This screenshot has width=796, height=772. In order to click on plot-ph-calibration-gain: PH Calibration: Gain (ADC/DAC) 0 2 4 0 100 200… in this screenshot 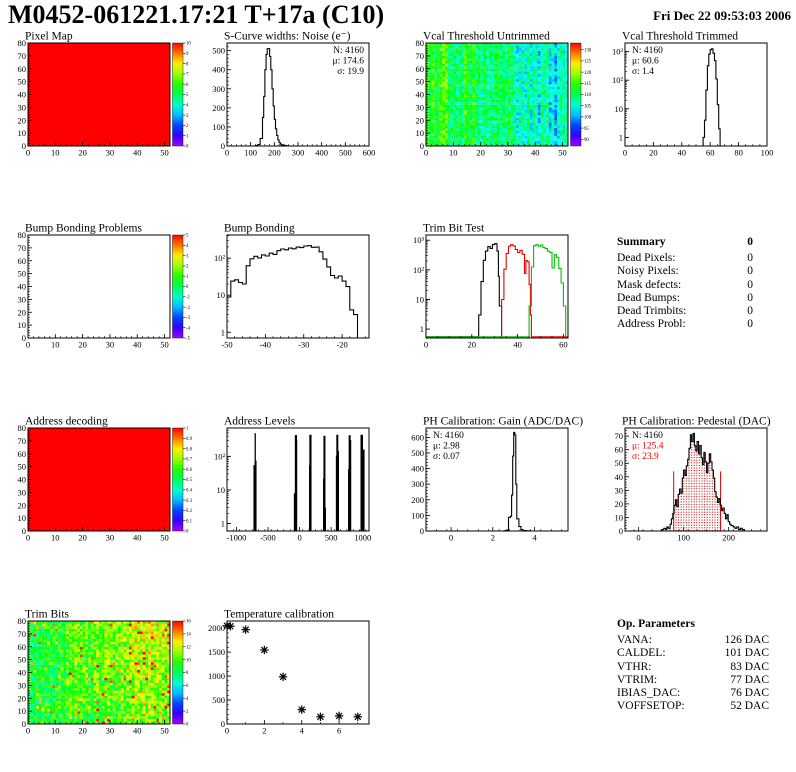, I will do `click(497, 482)`.